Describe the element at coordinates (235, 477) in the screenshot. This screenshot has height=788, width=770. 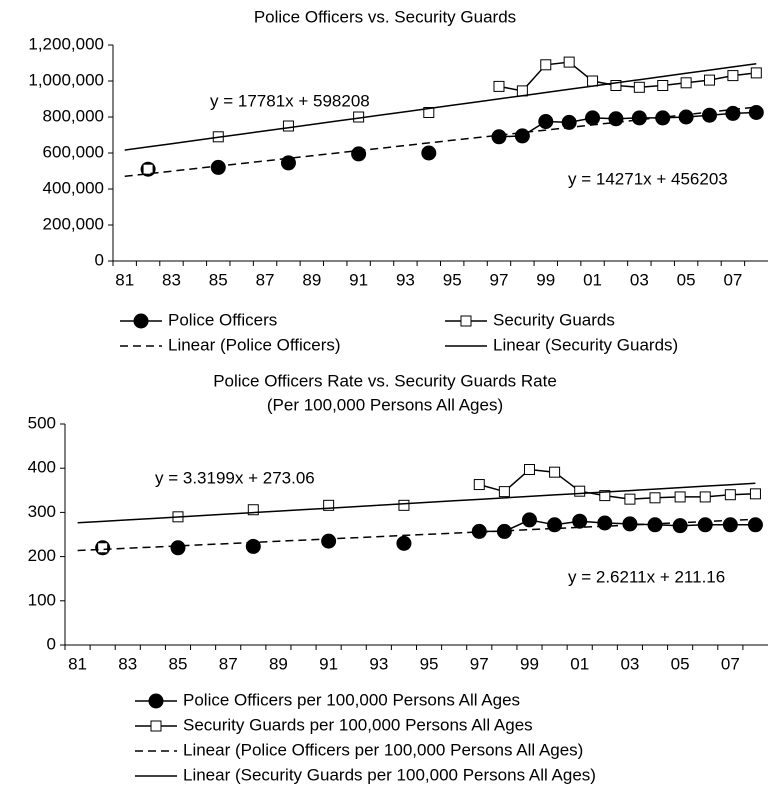
I see `trend-equation: y = 3.3199x + 273.06` at that location.